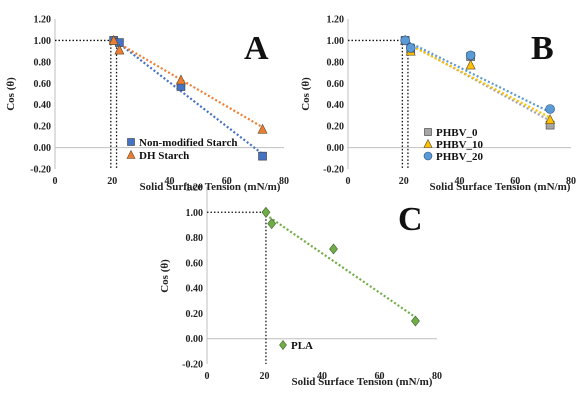 This screenshot has height=396, width=588. Describe the element at coordinates (460, 157) in the screenshot. I see `legend-label: PHBV_20` at that location.